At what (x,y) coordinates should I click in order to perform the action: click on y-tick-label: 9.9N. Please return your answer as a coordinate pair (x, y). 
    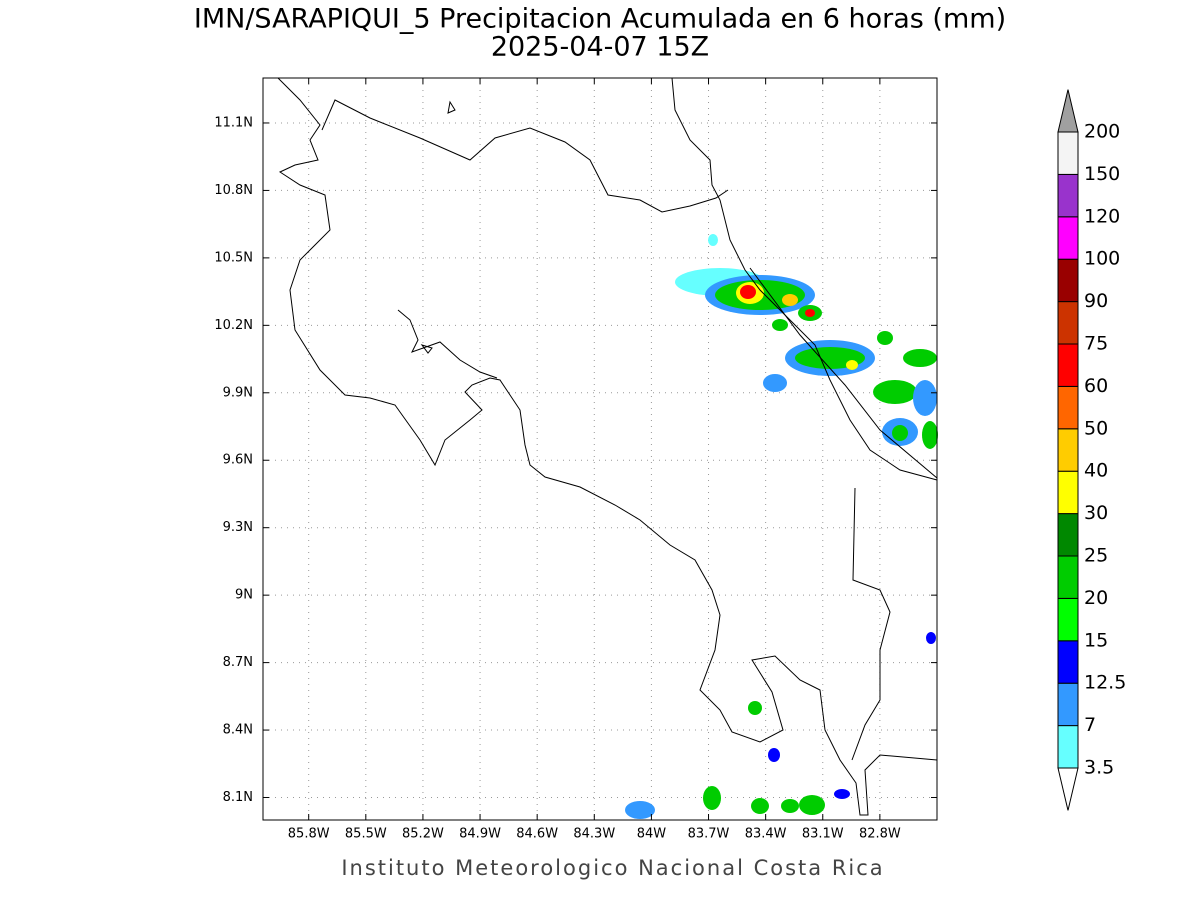
    Looking at the image, I should click on (238, 392).